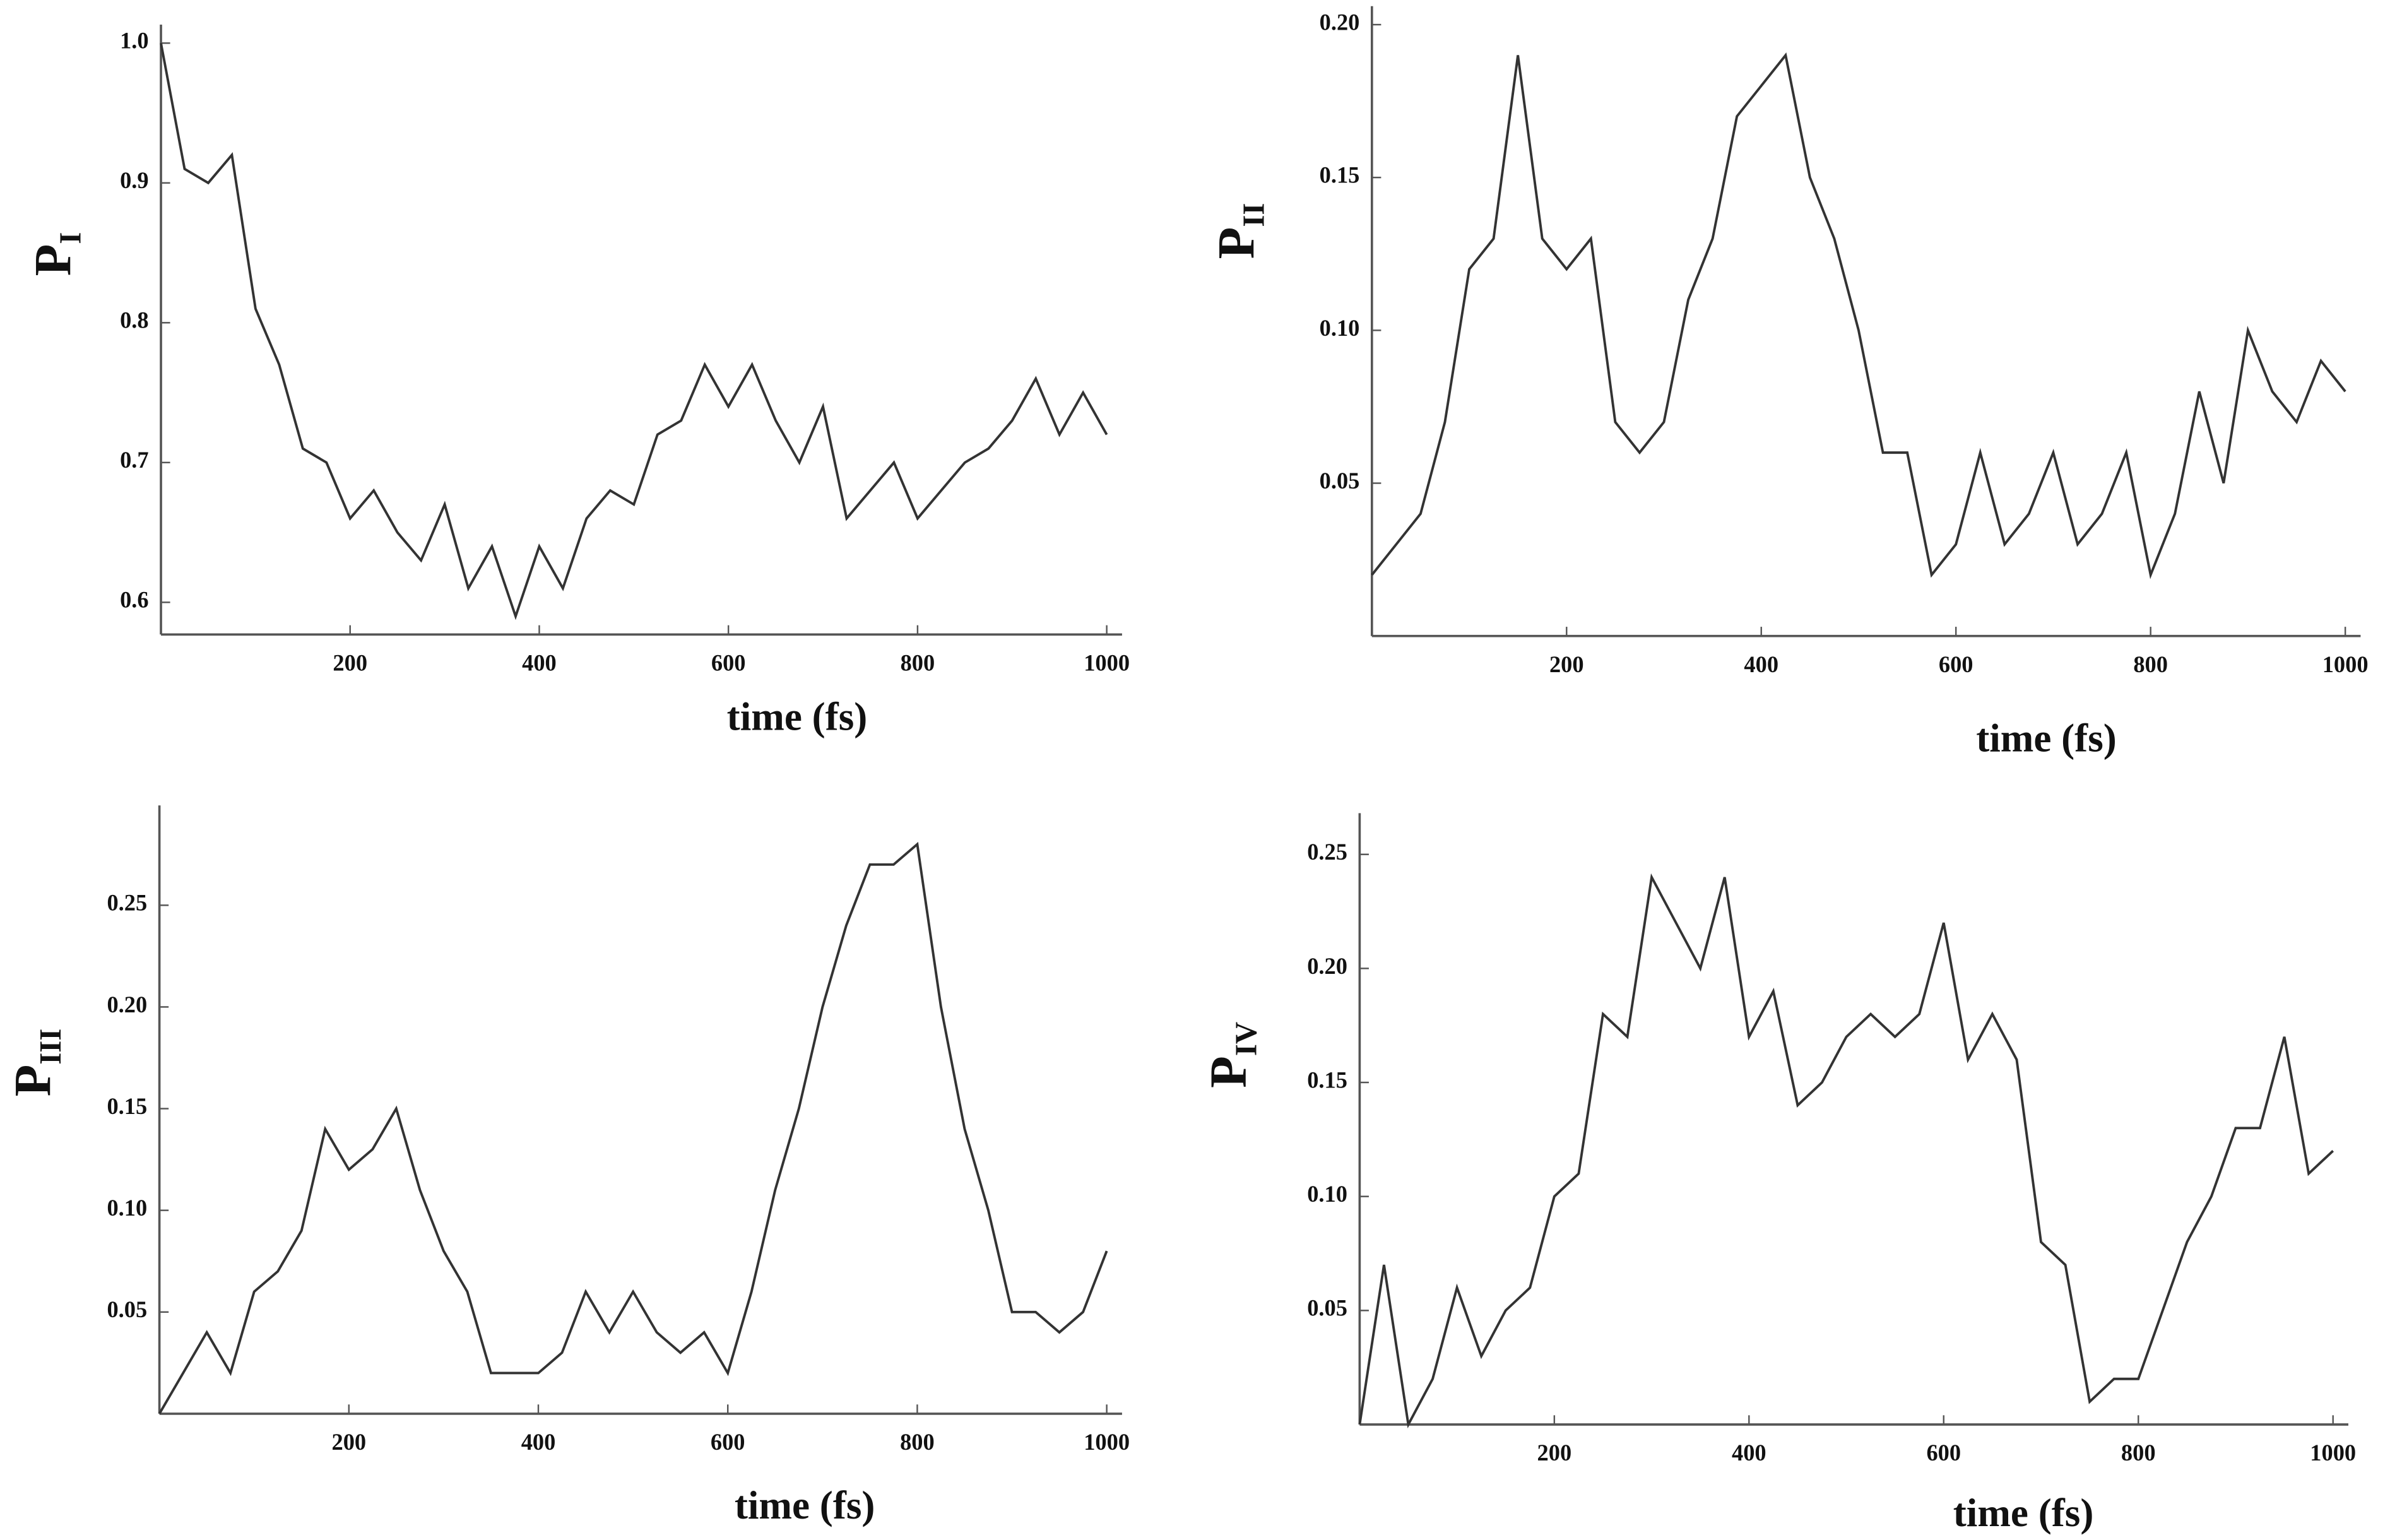 This screenshot has height=1540, width=2402. Describe the element at coordinates (134, 41) in the screenshot. I see `y-tick-label: 1.0` at that location.